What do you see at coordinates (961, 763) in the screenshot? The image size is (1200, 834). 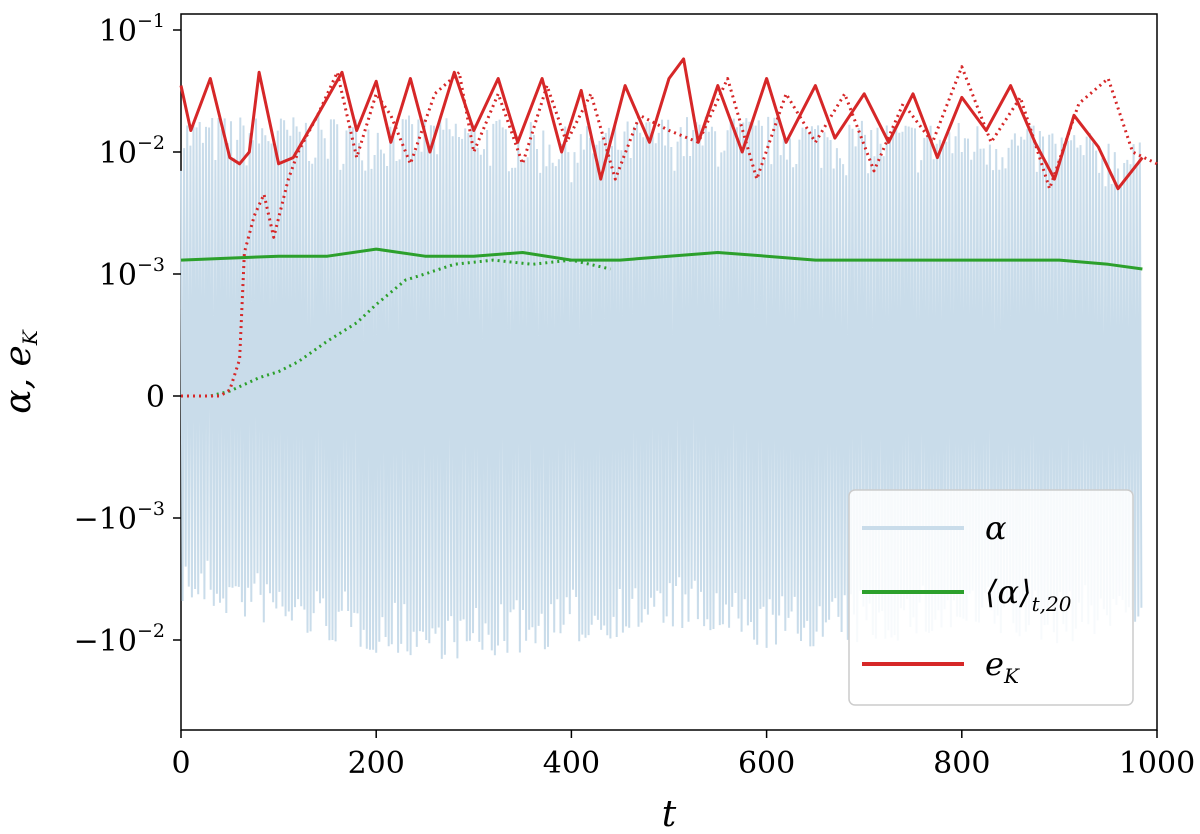 I see `x-tick-label: 800` at bounding box center [961, 763].